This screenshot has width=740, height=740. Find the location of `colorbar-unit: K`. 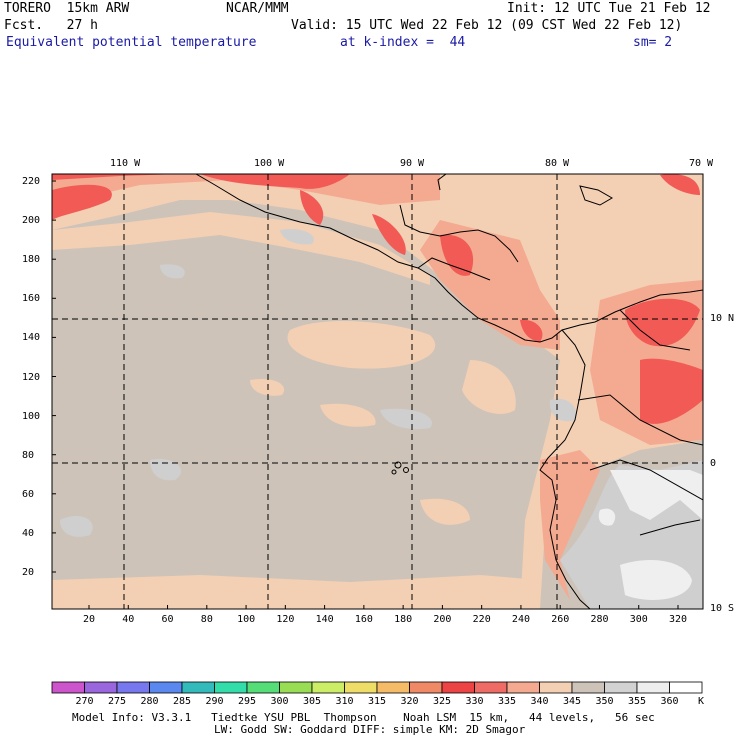

colorbar-unit: K is located at coordinates (701, 701).